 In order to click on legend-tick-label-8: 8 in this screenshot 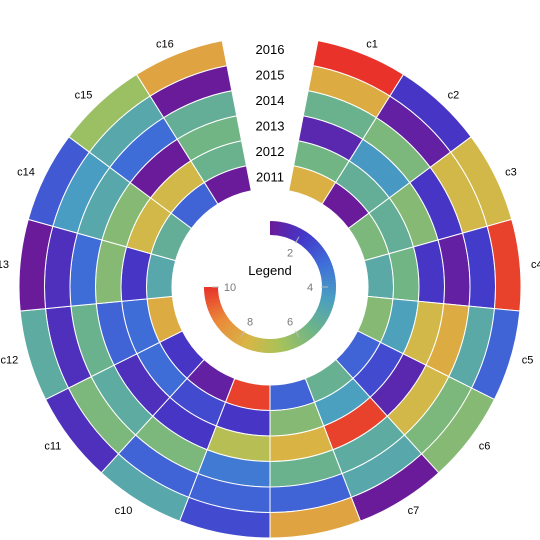, I will do `click(250, 323)`.